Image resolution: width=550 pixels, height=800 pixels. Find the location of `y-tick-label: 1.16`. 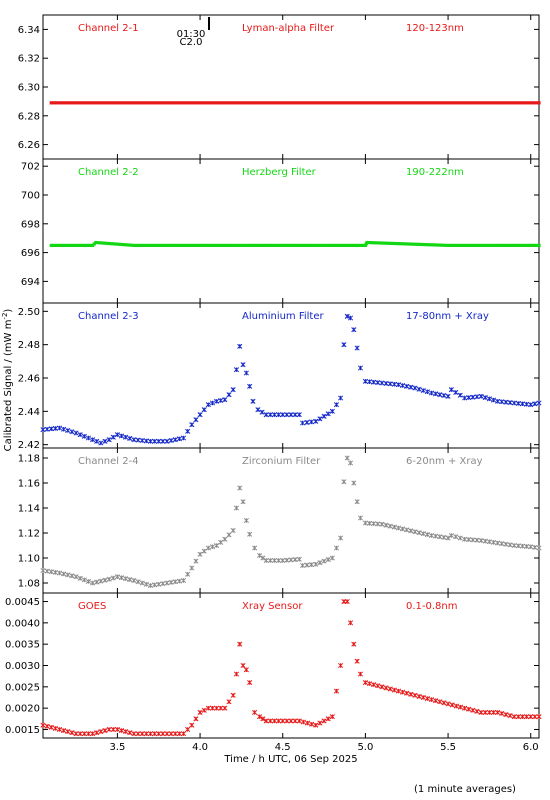

y-tick-label: 1.16 is located at coordinates (29, 484).